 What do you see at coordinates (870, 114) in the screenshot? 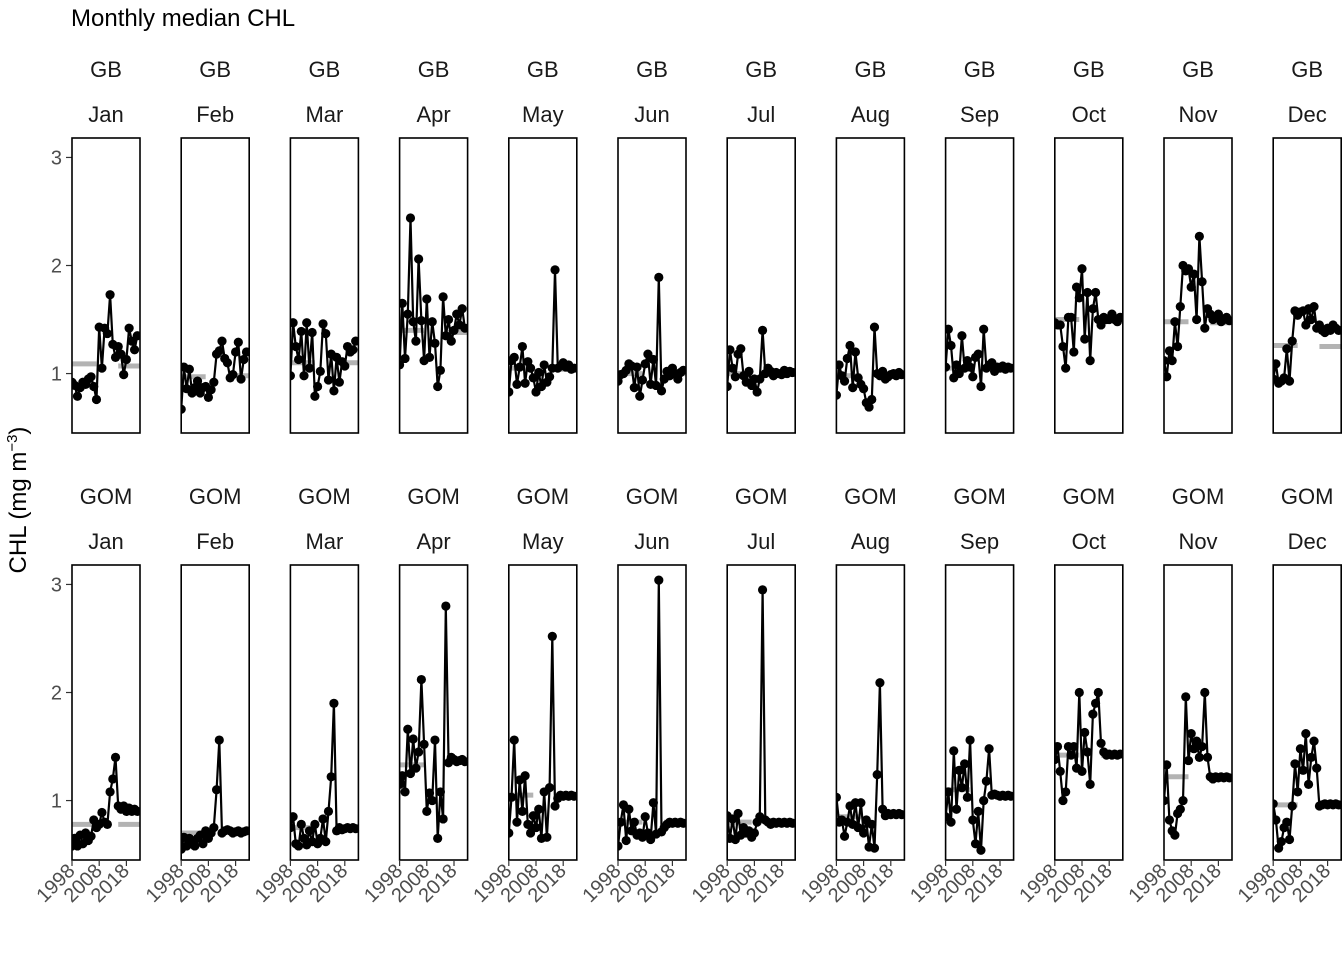
I see `strip-month-label: Aug` at bounding box center [870, 114].